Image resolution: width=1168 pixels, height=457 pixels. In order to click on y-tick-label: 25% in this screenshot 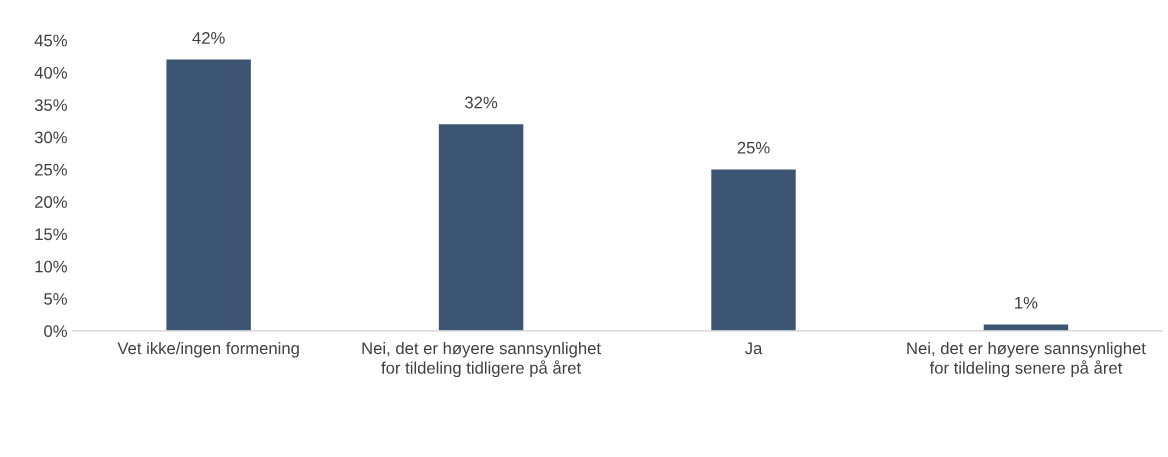, I will do `click(51, 169)`.